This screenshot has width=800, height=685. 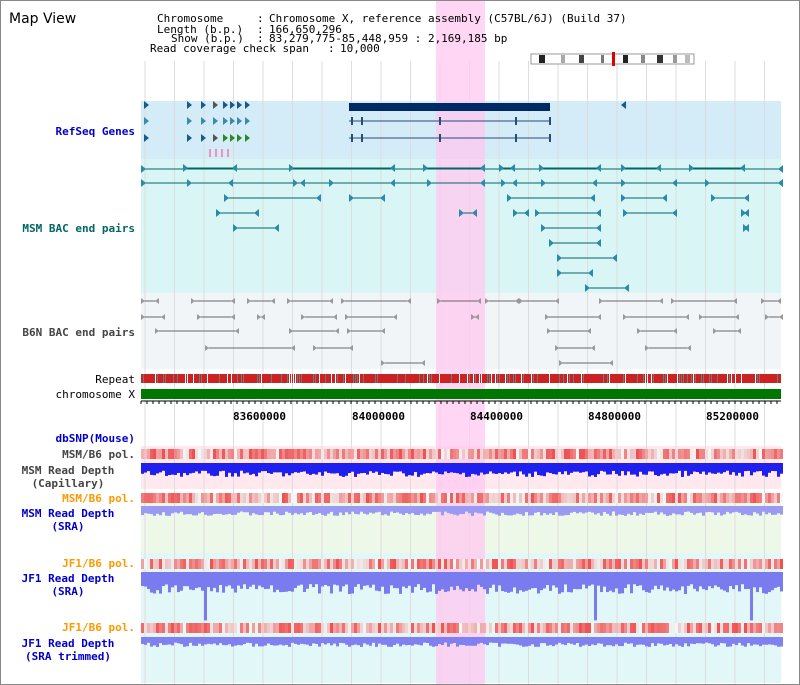 I want to click on track-label-b6n-bac: B6N BAC end pairs, so click(x=78, y=332).